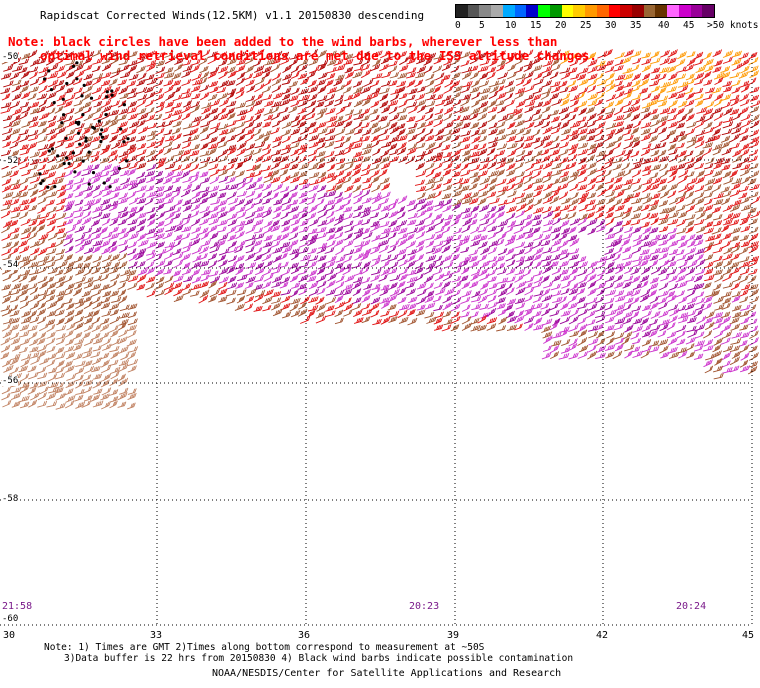 The width and height of the screenshot is (760, 688). Describe the element at coordinates (10, 57) in the screenshot. I see `lat-label-50: -50` at that location.